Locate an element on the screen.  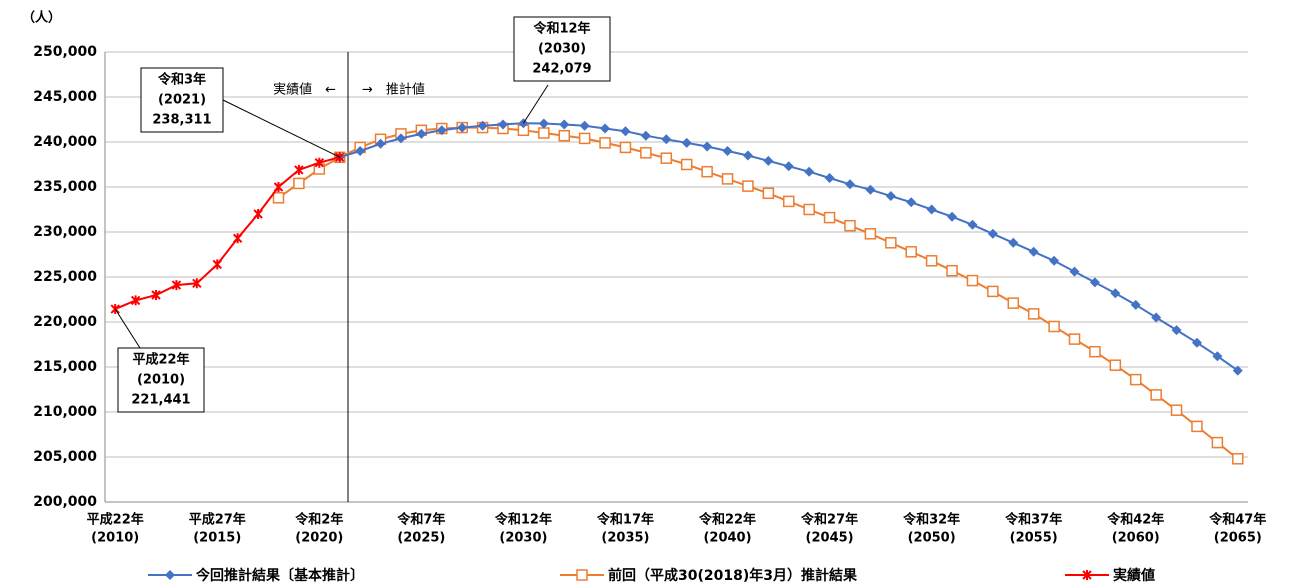
x-tick-label: 平成27年 is located at coordinates (217, 520).